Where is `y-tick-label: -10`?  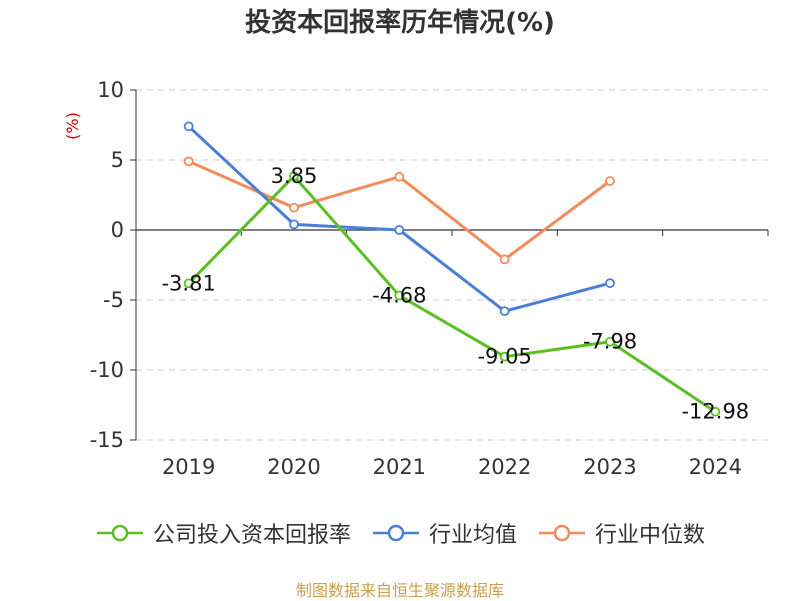
y-tick-label: -10 is located at coordinates (107, 370).